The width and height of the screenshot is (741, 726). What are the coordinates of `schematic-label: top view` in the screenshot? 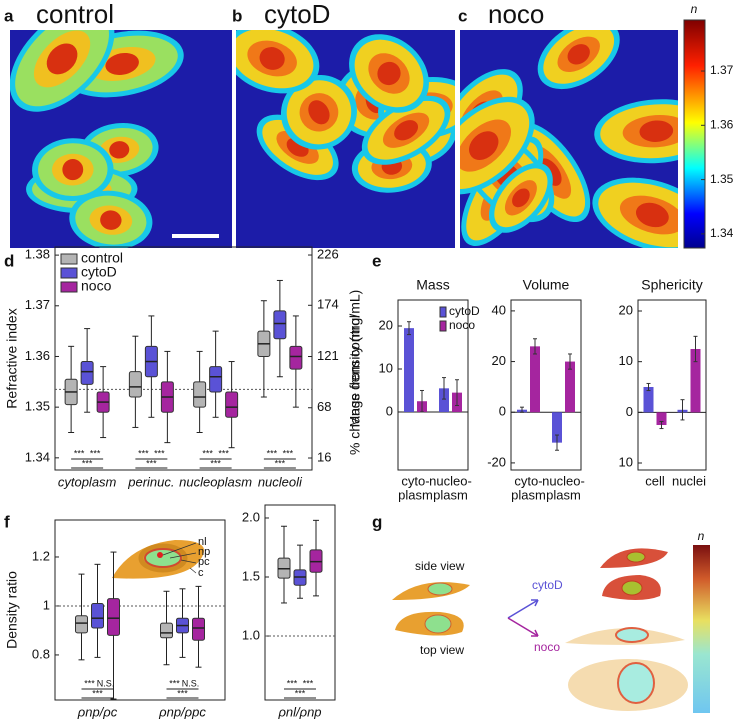 It's located at (442, 650).